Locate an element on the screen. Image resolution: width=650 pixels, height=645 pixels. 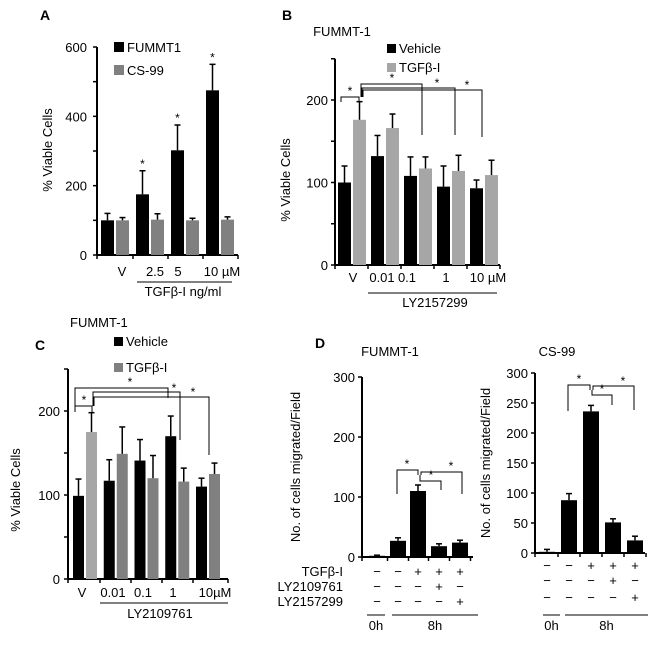
x-tick-label: 2.5 is located at coordinates (155, 271).